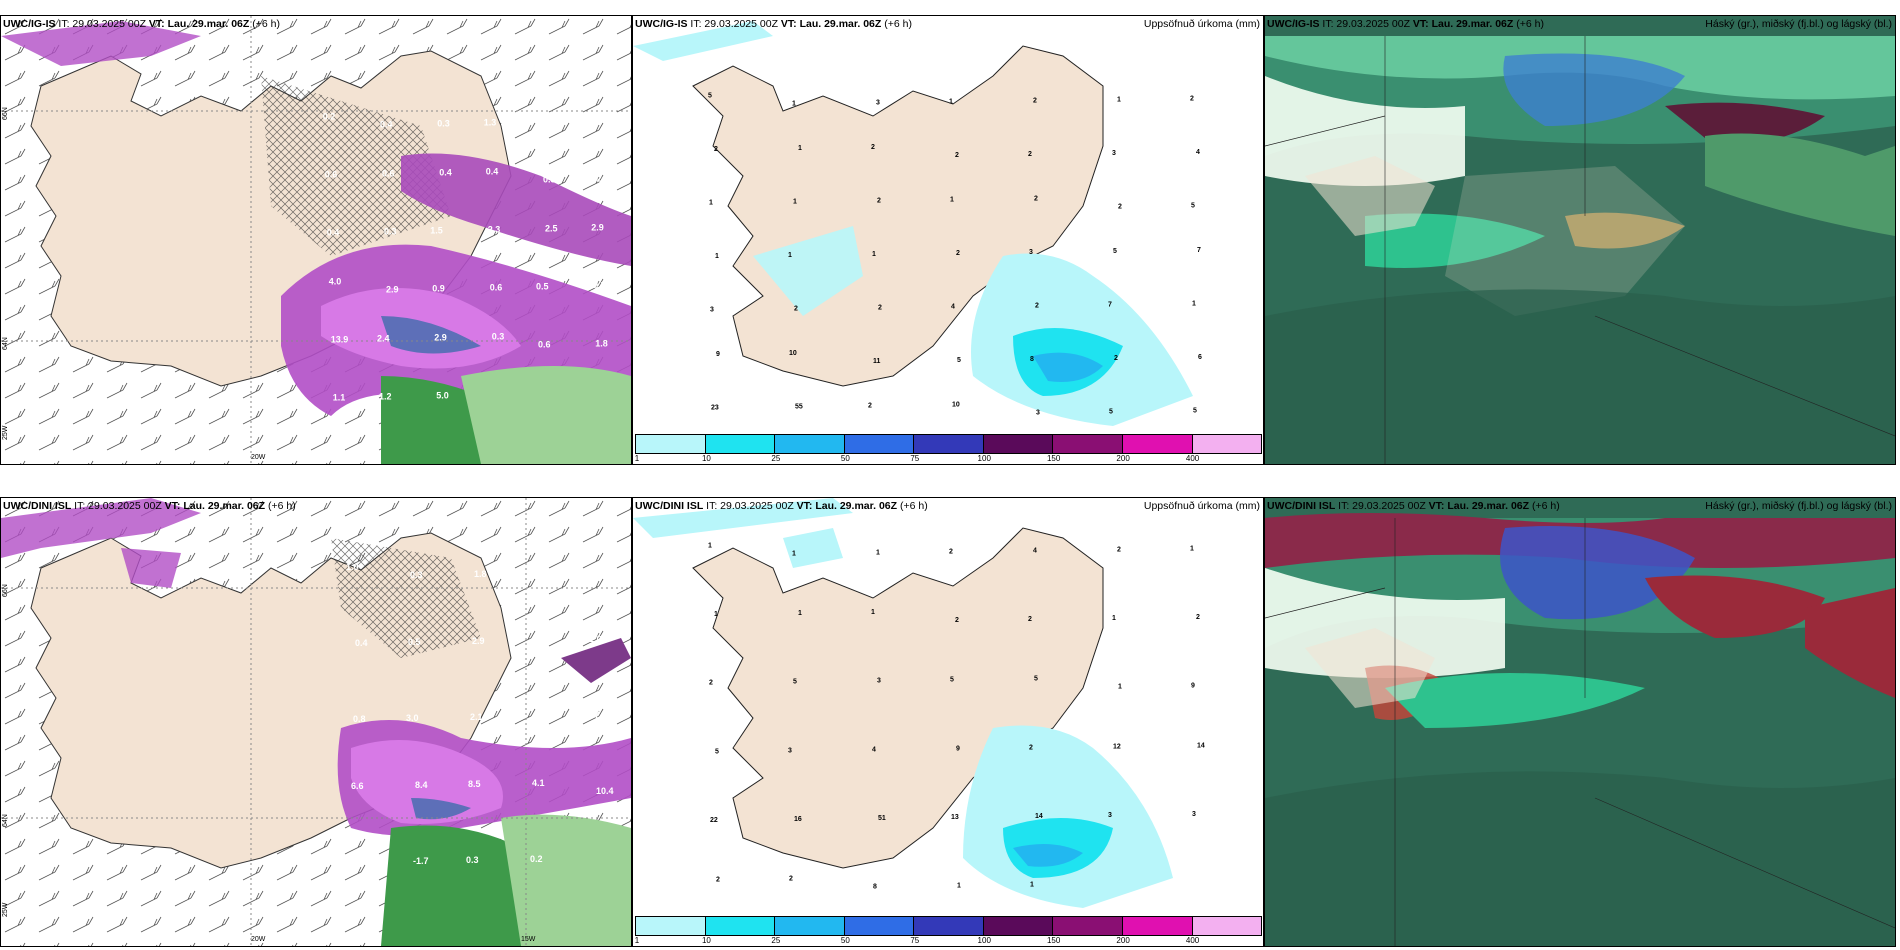  Describe the element at coordinates (706, 458) in the screenshot. I see `colorbar-tick-label: 10` at that location.